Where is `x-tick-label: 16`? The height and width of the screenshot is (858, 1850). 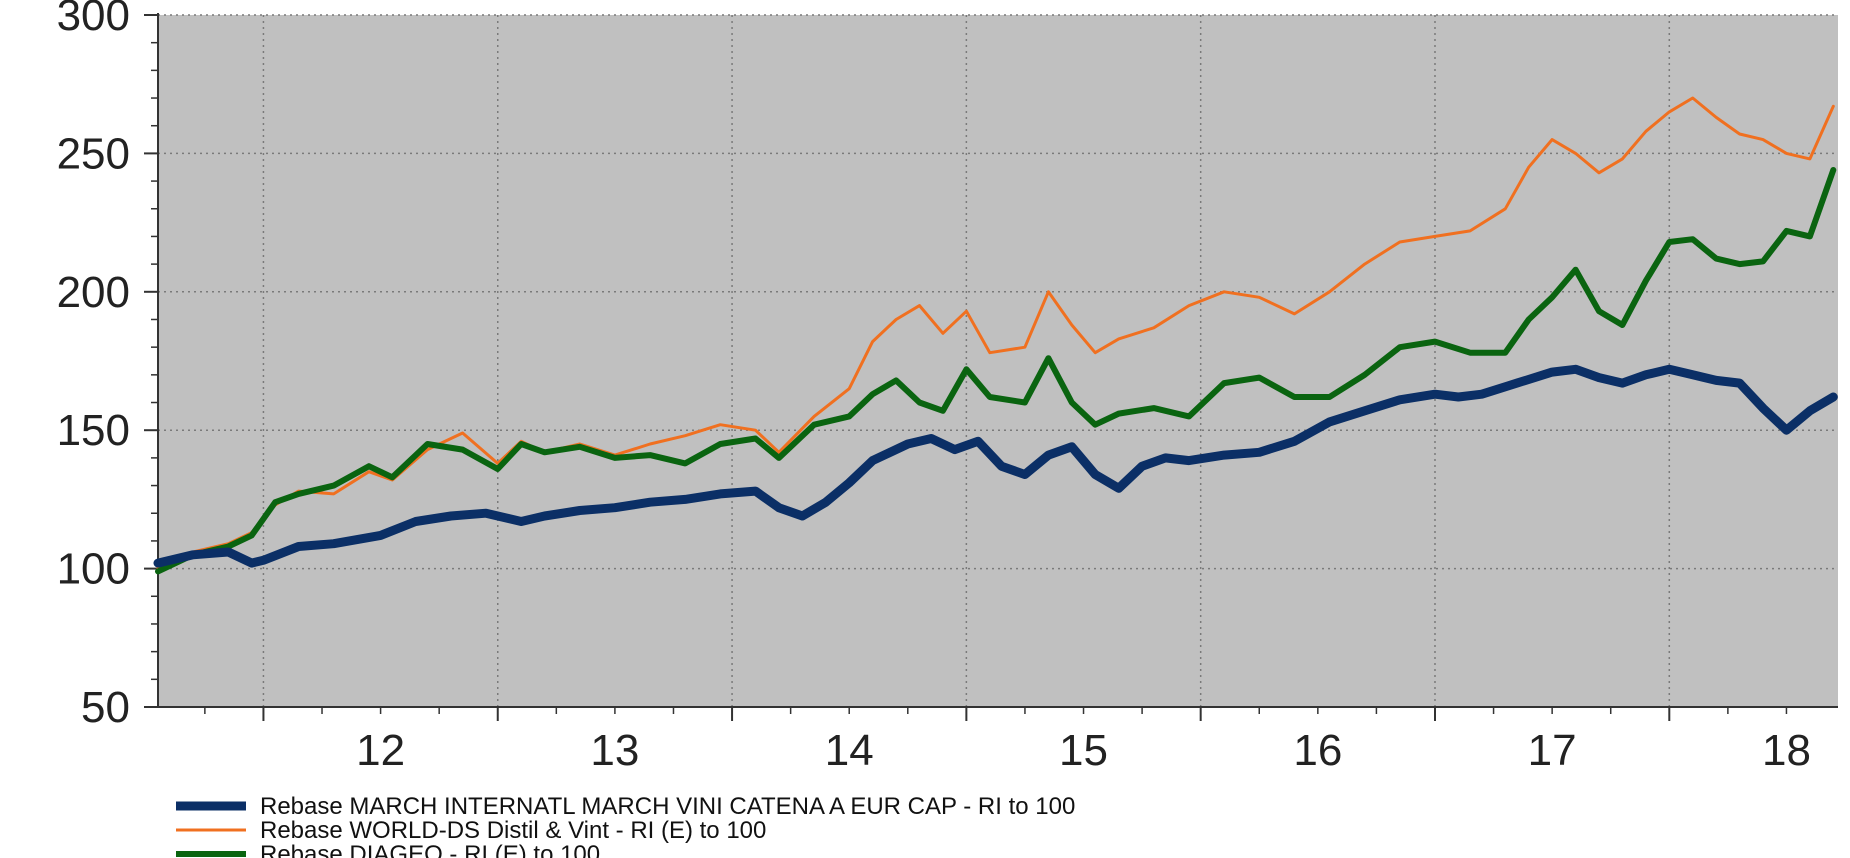
x-tick-label: 16 is located at coordinates (1317, 750).